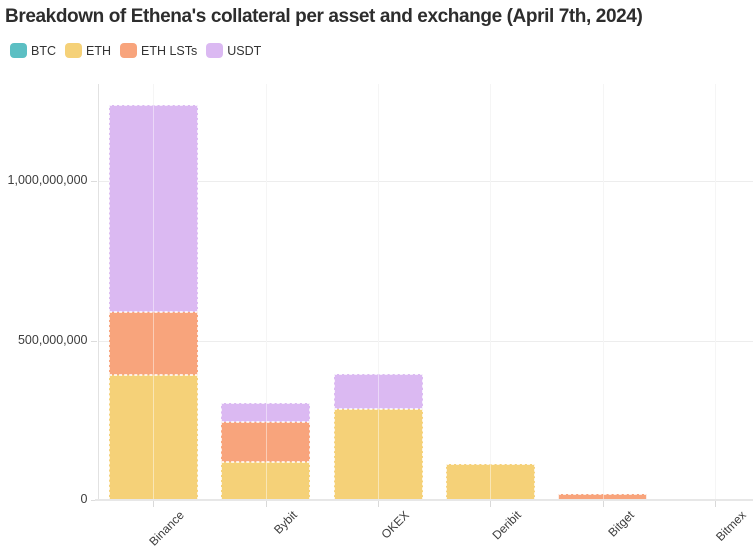 The width and height of the screenshot is (756, 558). I want to click on gridline-overlay-bybit, so click(266, 292).